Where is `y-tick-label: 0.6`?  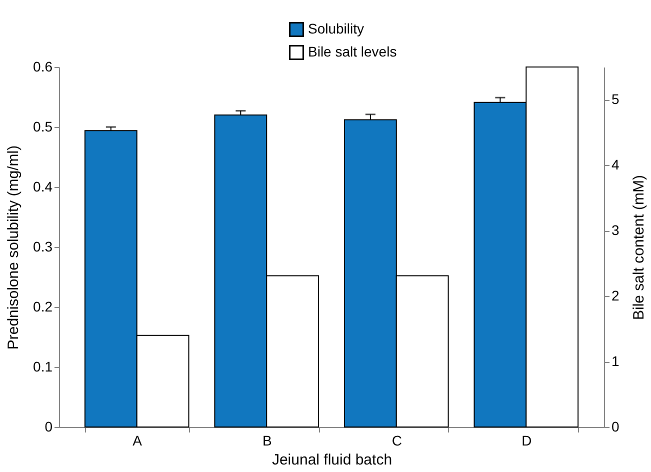
y-tick-label: 0.6 is located at coordinates (43, 66).